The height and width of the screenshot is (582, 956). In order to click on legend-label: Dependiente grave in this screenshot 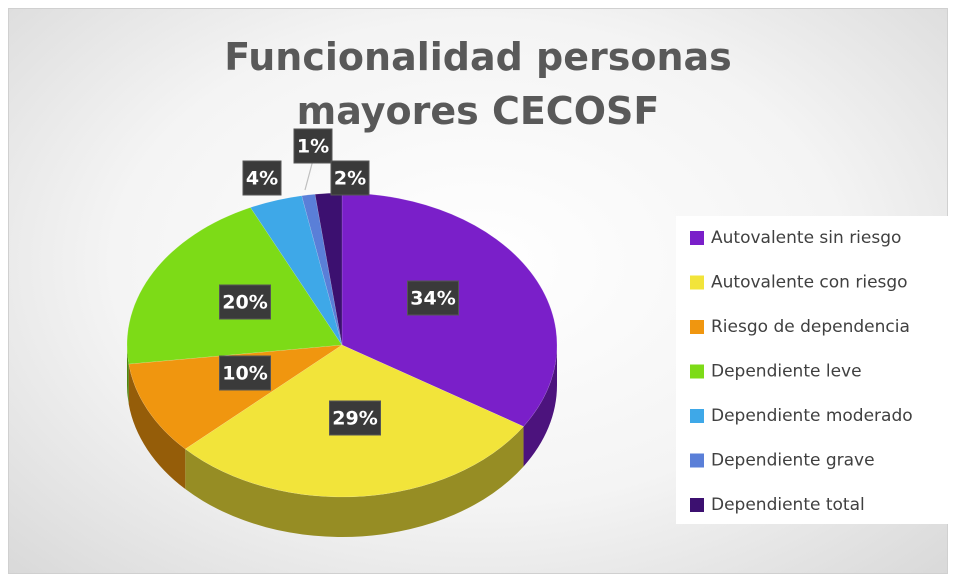, I will do `click(793, 461)`.